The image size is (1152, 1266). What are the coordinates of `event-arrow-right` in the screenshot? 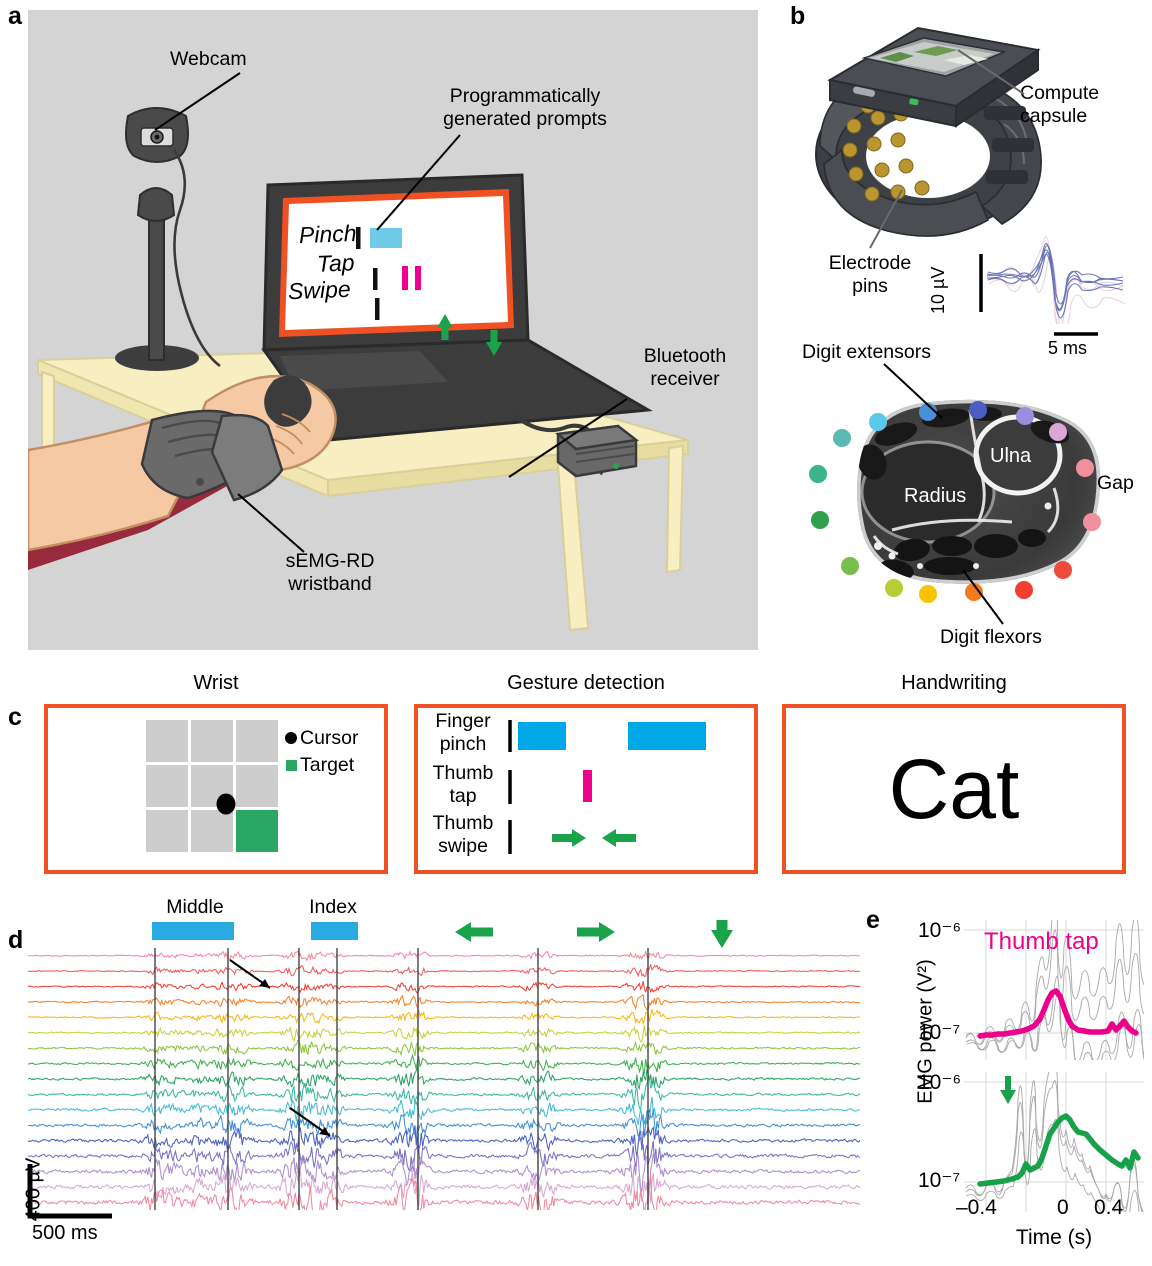 It's located at (474, 932).